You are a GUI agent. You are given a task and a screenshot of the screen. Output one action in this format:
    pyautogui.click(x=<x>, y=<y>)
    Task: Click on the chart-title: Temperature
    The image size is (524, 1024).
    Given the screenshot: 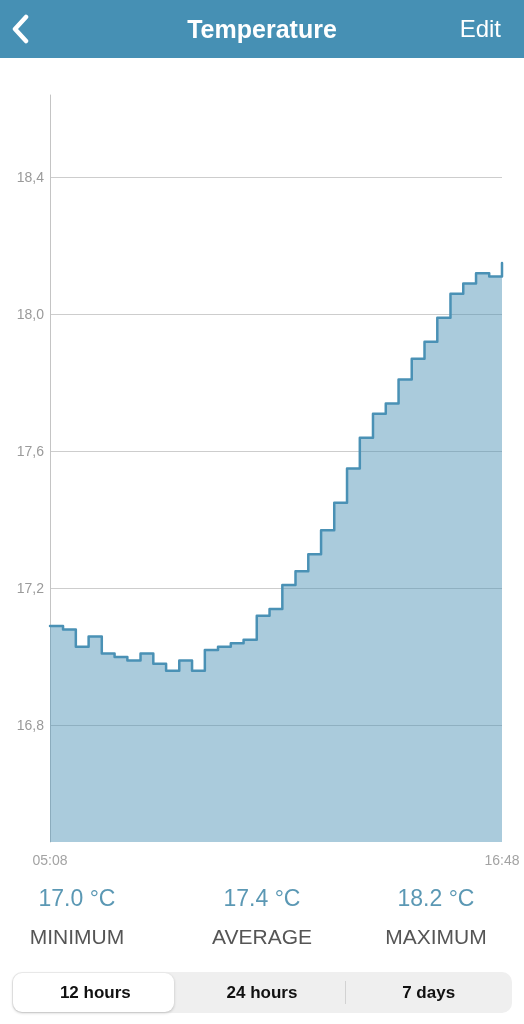 What is the action you would take?
    pyautogui.click(x=262, y=29)
    